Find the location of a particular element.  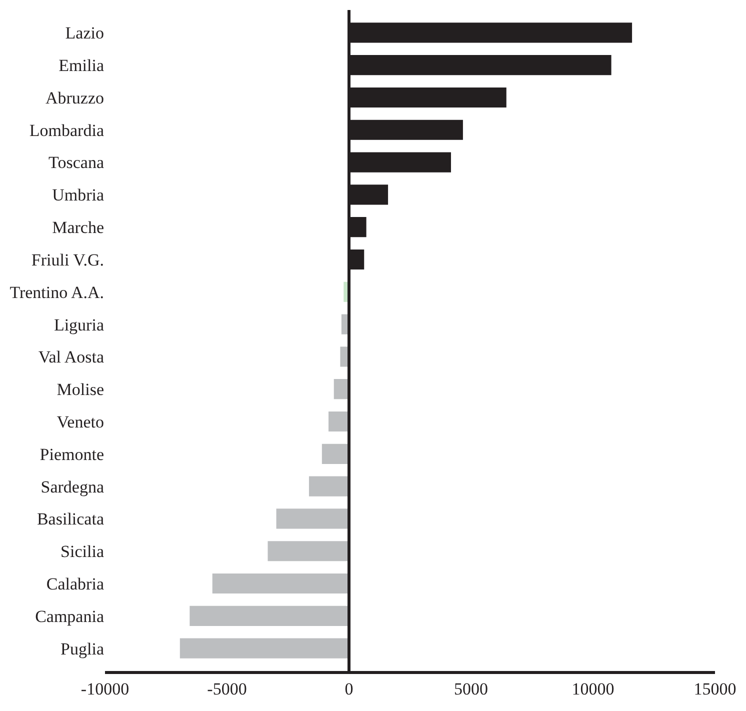

x-tick-label: 0 is located at coordinates (349, 688).